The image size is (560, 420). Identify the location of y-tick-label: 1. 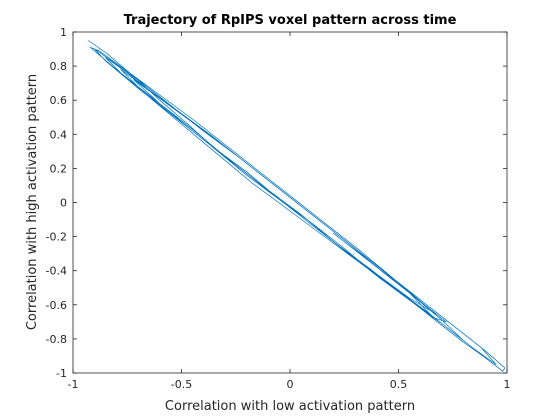
(63, 32).